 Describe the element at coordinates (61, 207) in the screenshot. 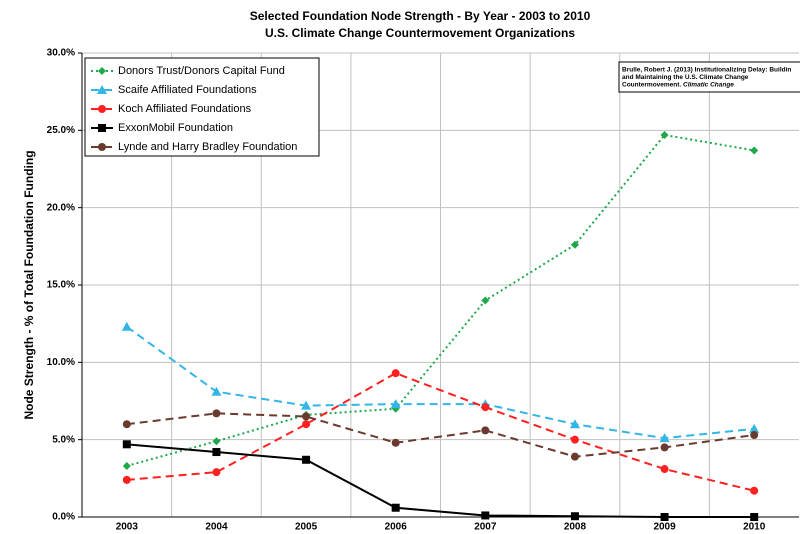

I see `y-tick-label: 20.0%` at that location.